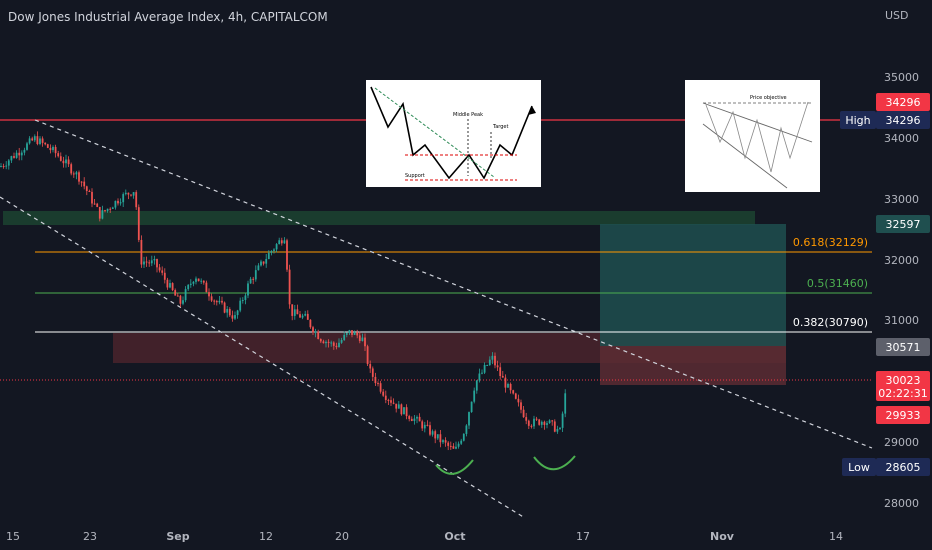 This screenshot has height=550, width=932. What do you see at coordinates (901, 77) in the screenshot?
I see `y-tick-label: 35000` at bounding box center [901, 77].